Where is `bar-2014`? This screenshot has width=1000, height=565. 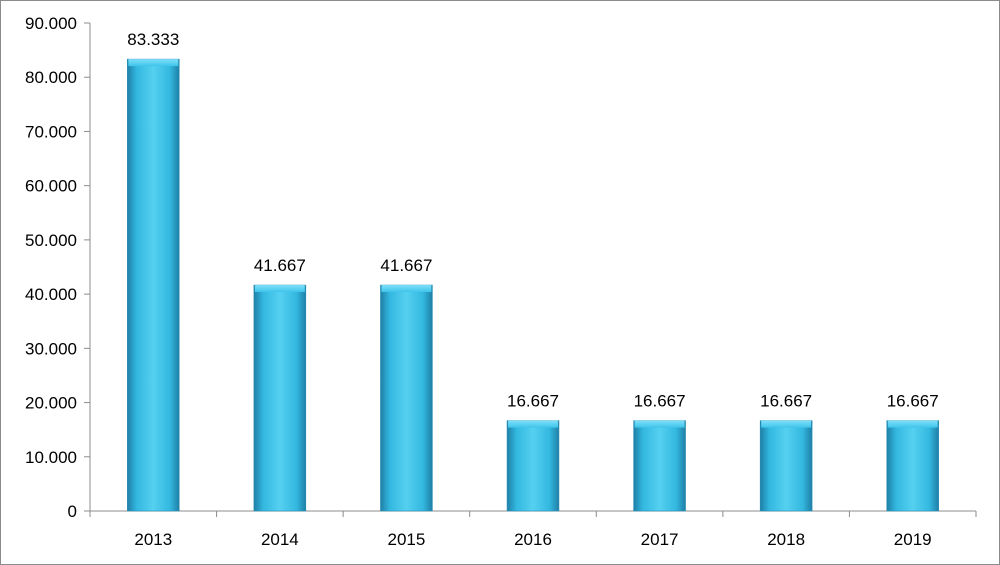 bar-2014 is located at coordinates (280, 398).